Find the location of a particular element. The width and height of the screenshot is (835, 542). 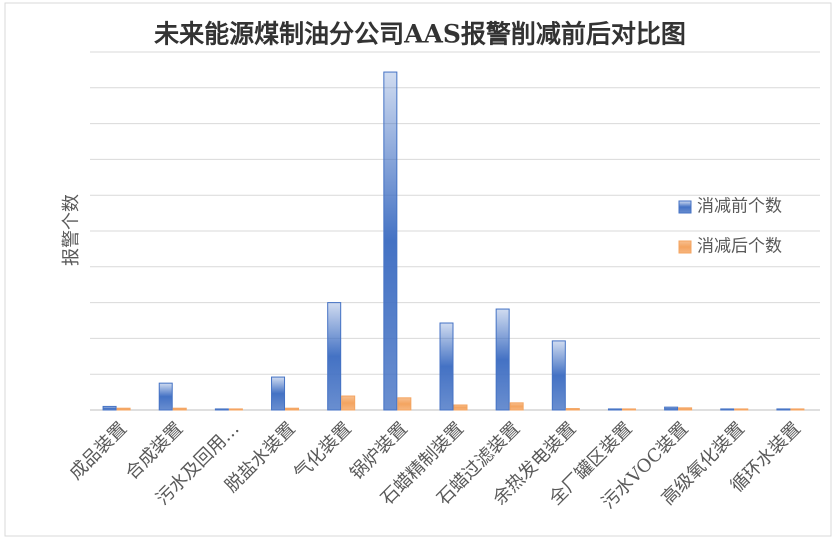

y-axis-label: 报警个数 is located at coordinates (71, 230).